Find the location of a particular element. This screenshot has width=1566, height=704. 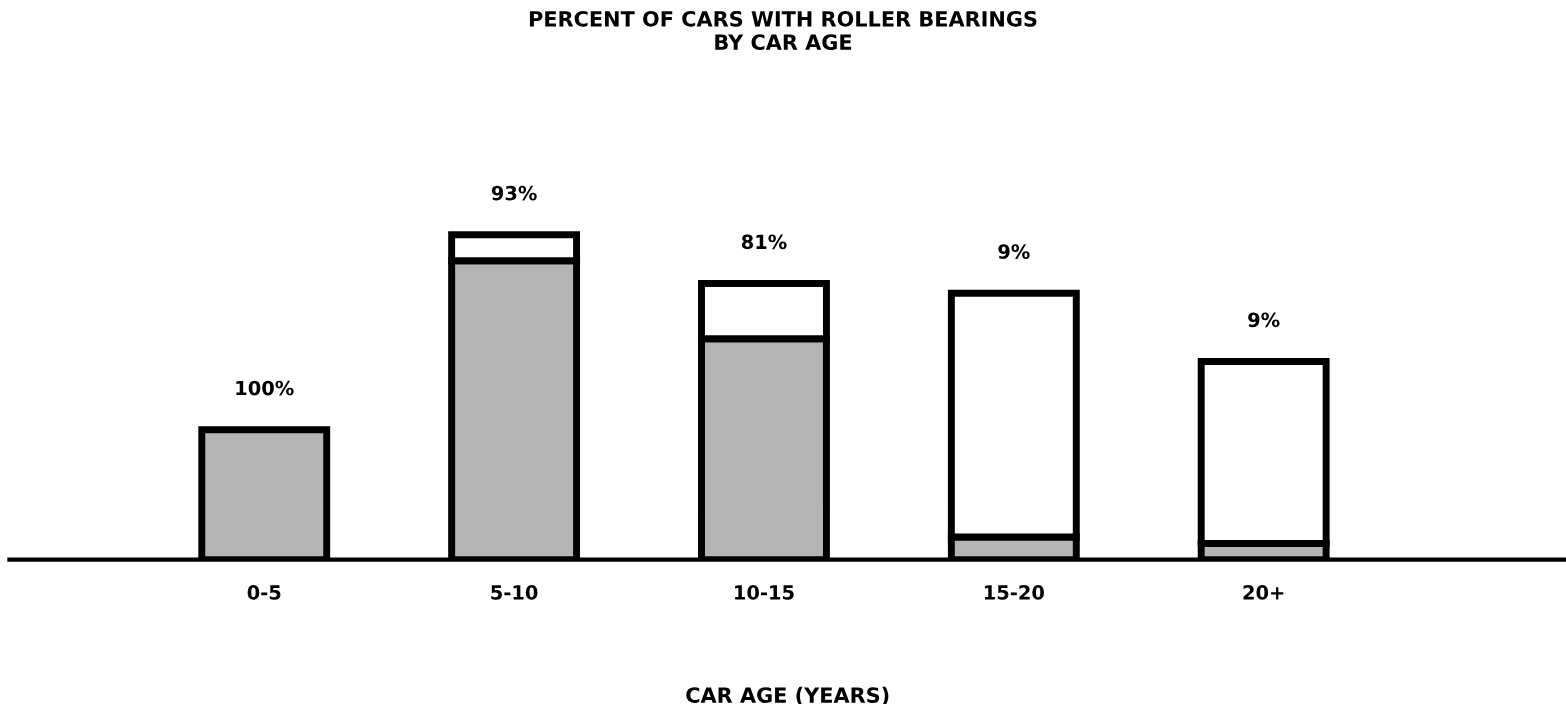

x-tick-label: 15-20 is located at coordinates (1014, 592).